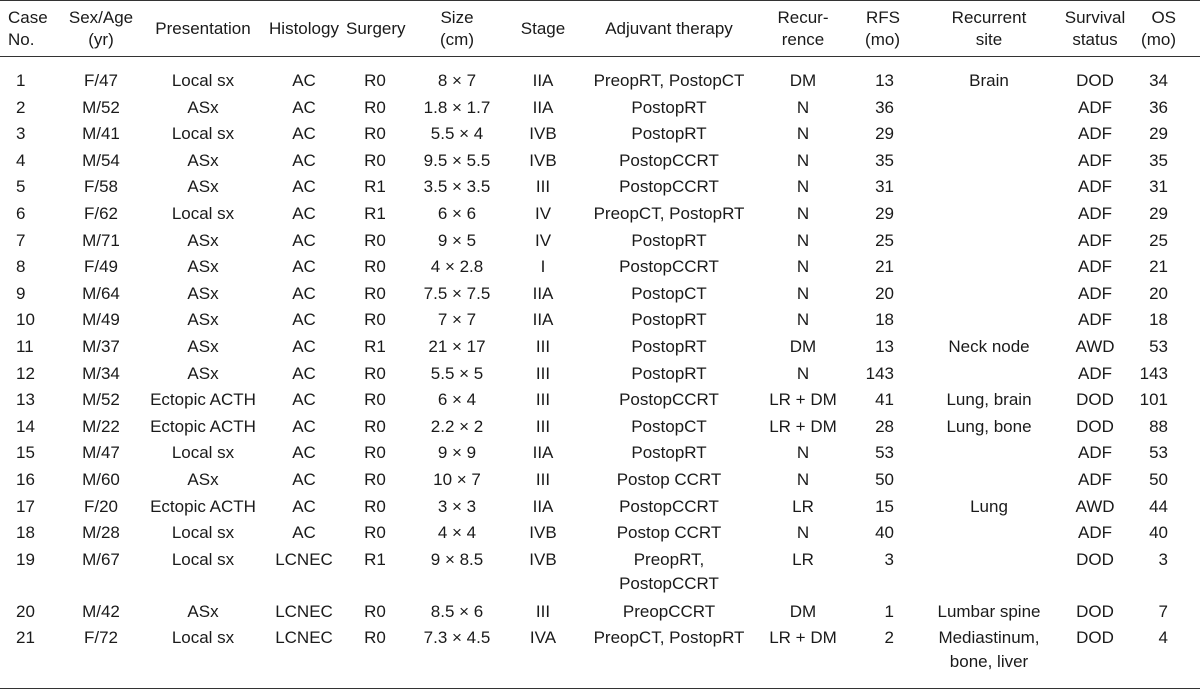 Image resolution: width=1200 pixels, height=689 pixels. What do you see at coordinates (884, 400) in the screenshot?
I see `cell-rfs: 41` at bounding box center [884, 400].